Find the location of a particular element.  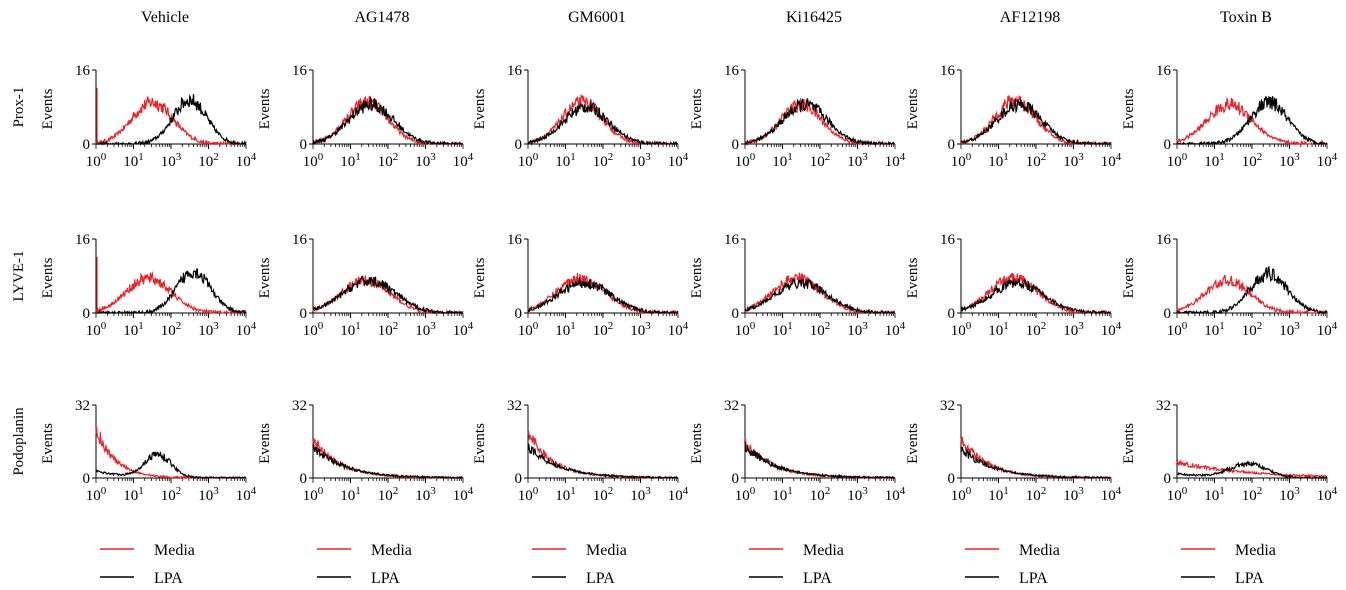

column-header: Vehicle is located at coordinates (165, 17).